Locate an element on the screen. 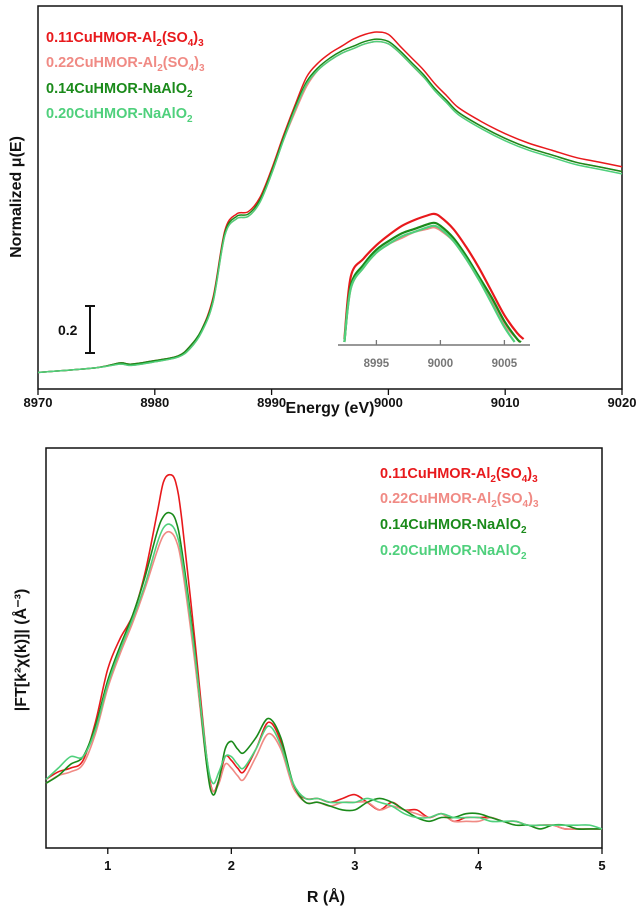 The image size is (641, 915). xanes-x-axis-title: Energy (eV) is located at coordinates (330, 408).